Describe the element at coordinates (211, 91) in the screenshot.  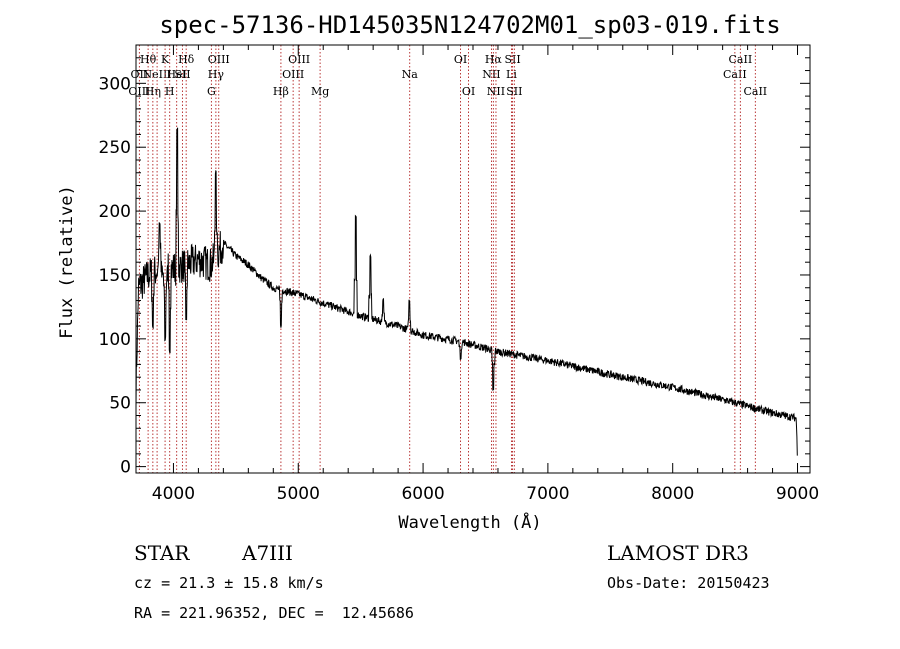
I see `marker-label: G` at that location.